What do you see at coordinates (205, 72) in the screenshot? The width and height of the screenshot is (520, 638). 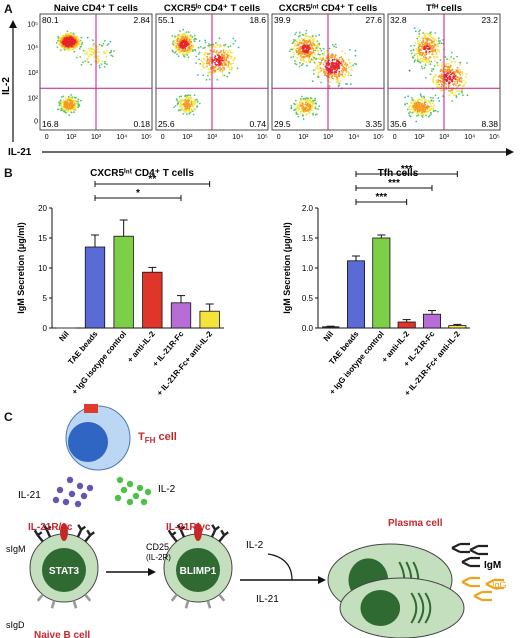 I see `flow-plot-density` at bounding box center [205, 72].